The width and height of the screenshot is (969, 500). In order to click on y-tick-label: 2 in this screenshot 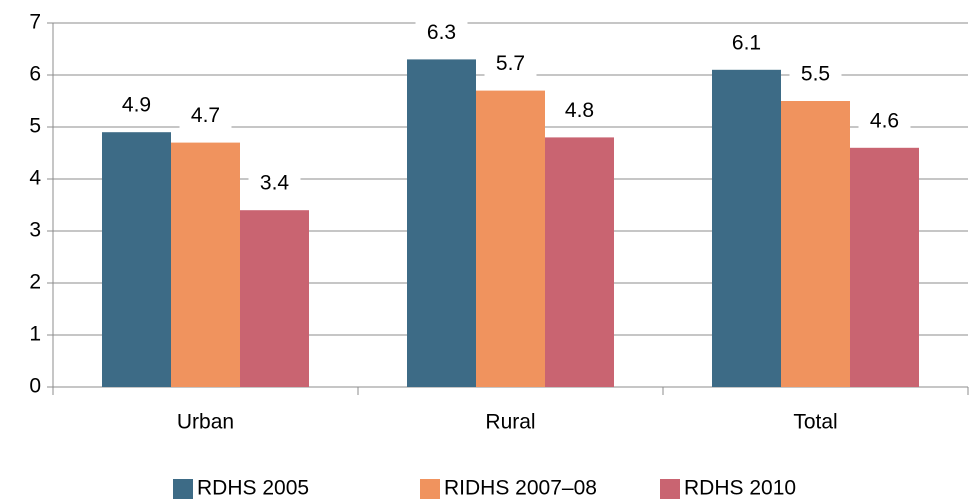, I will do `click(35, 282)`.